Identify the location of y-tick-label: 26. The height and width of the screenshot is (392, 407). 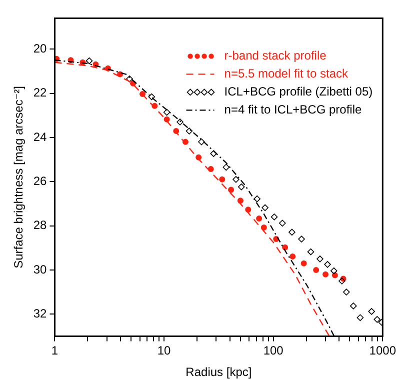
(40, 181).